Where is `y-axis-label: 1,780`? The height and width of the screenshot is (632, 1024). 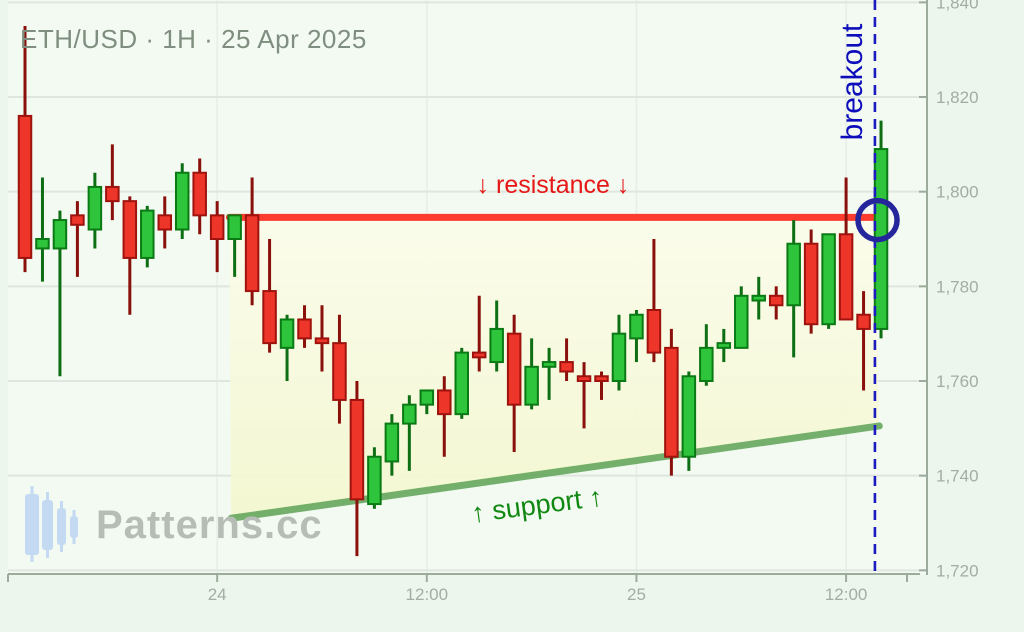
y-axis-label: 1,780 is located at coordinates (957, 286).